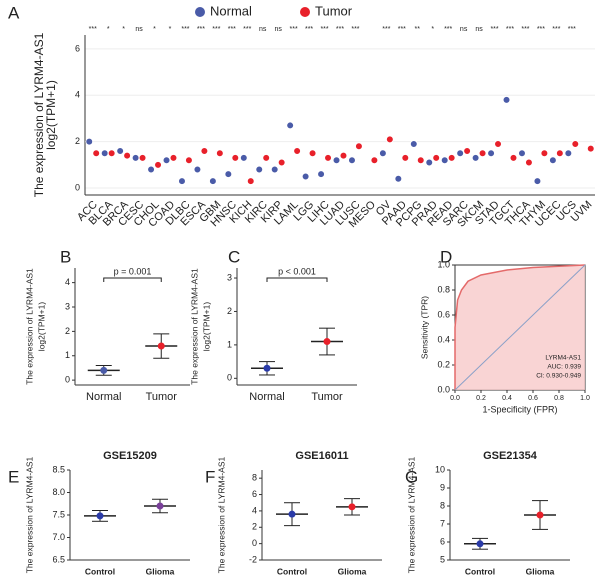 The width and height of the screenshot is (600, 586). I want to click on x-tick-label: 0.4, so click(507, 398).